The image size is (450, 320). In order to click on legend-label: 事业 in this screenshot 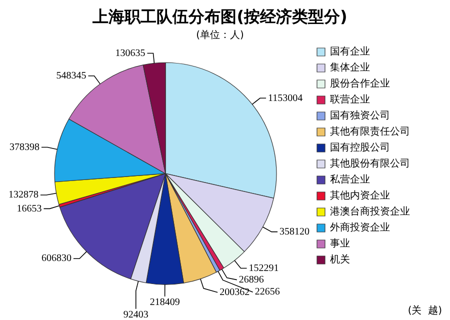, I will do `click(340, 244)`.